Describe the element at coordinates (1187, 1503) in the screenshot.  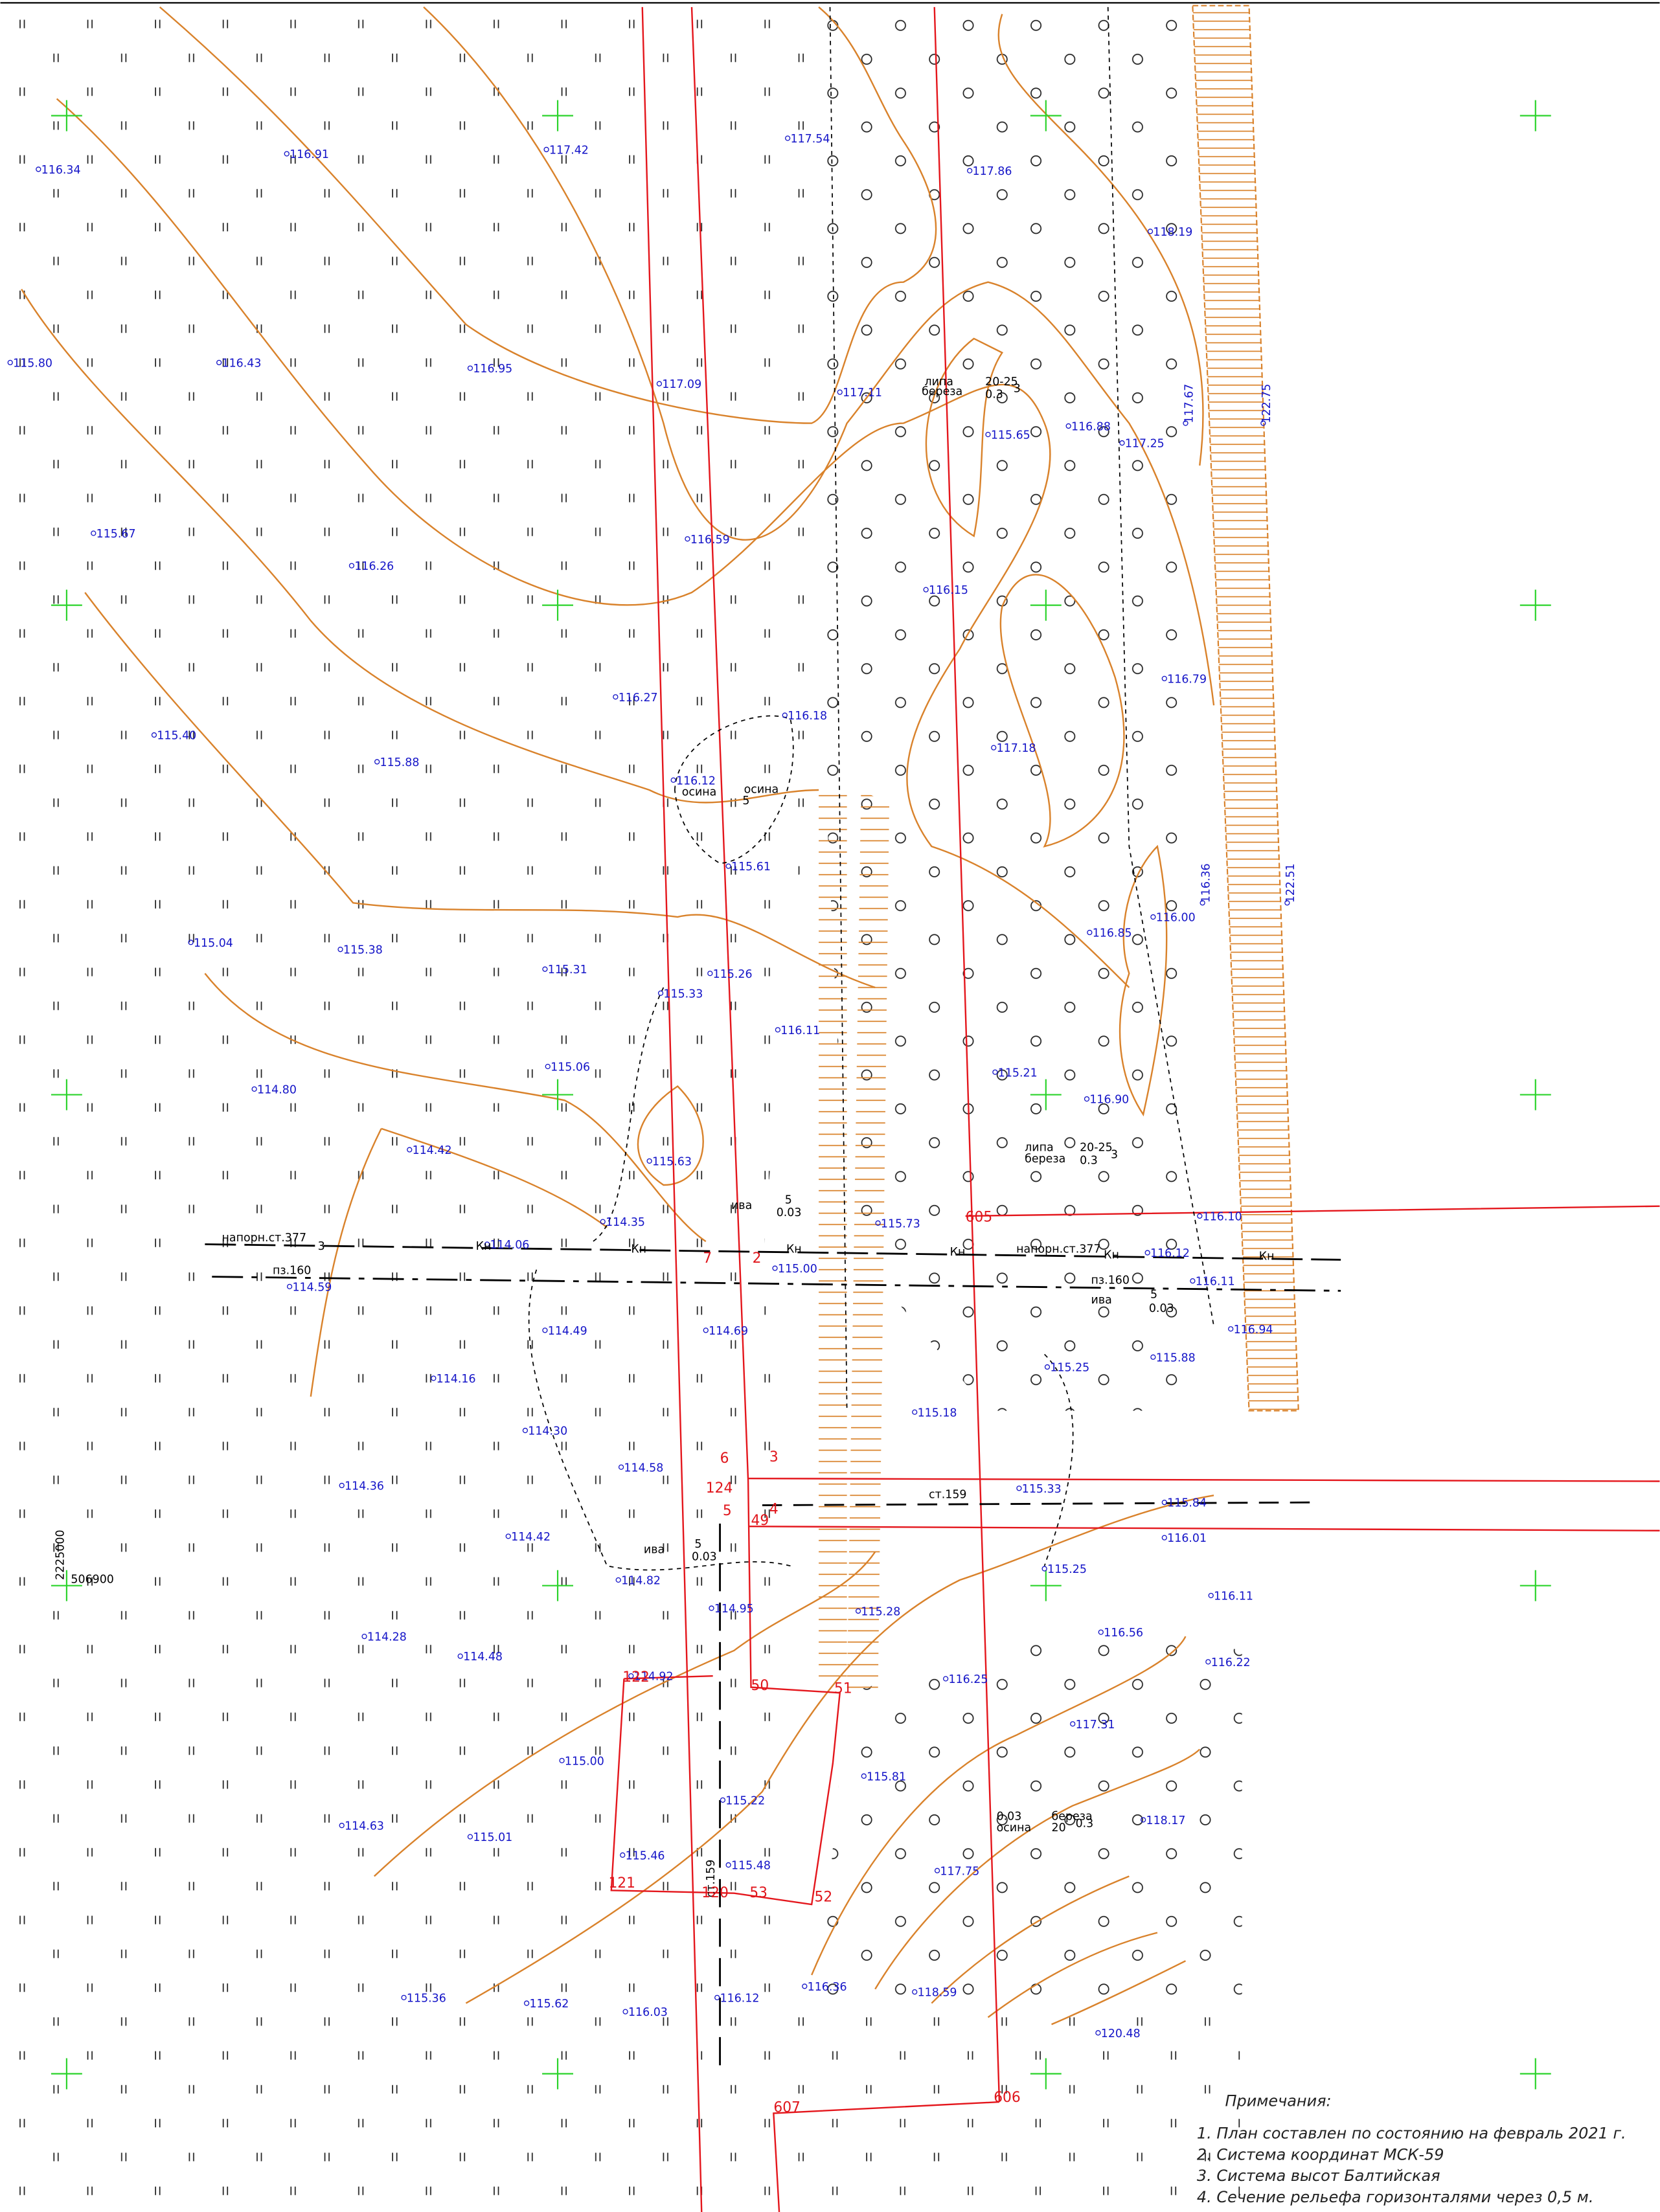
I see `spot-height: 115.84` at that location.